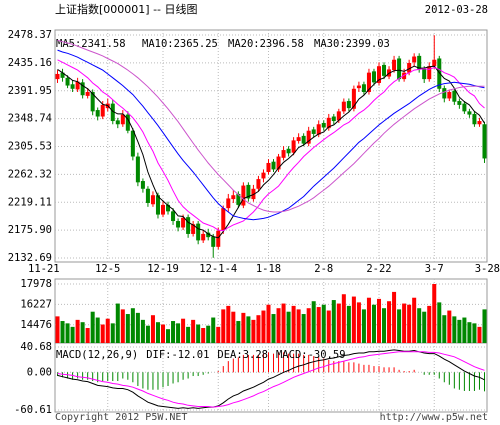 This screenshot has height=425, width=500. Describe the element at coordinates (180, 44) in the screenshot. I see `legend-label: MA10:2365.25` at that location.